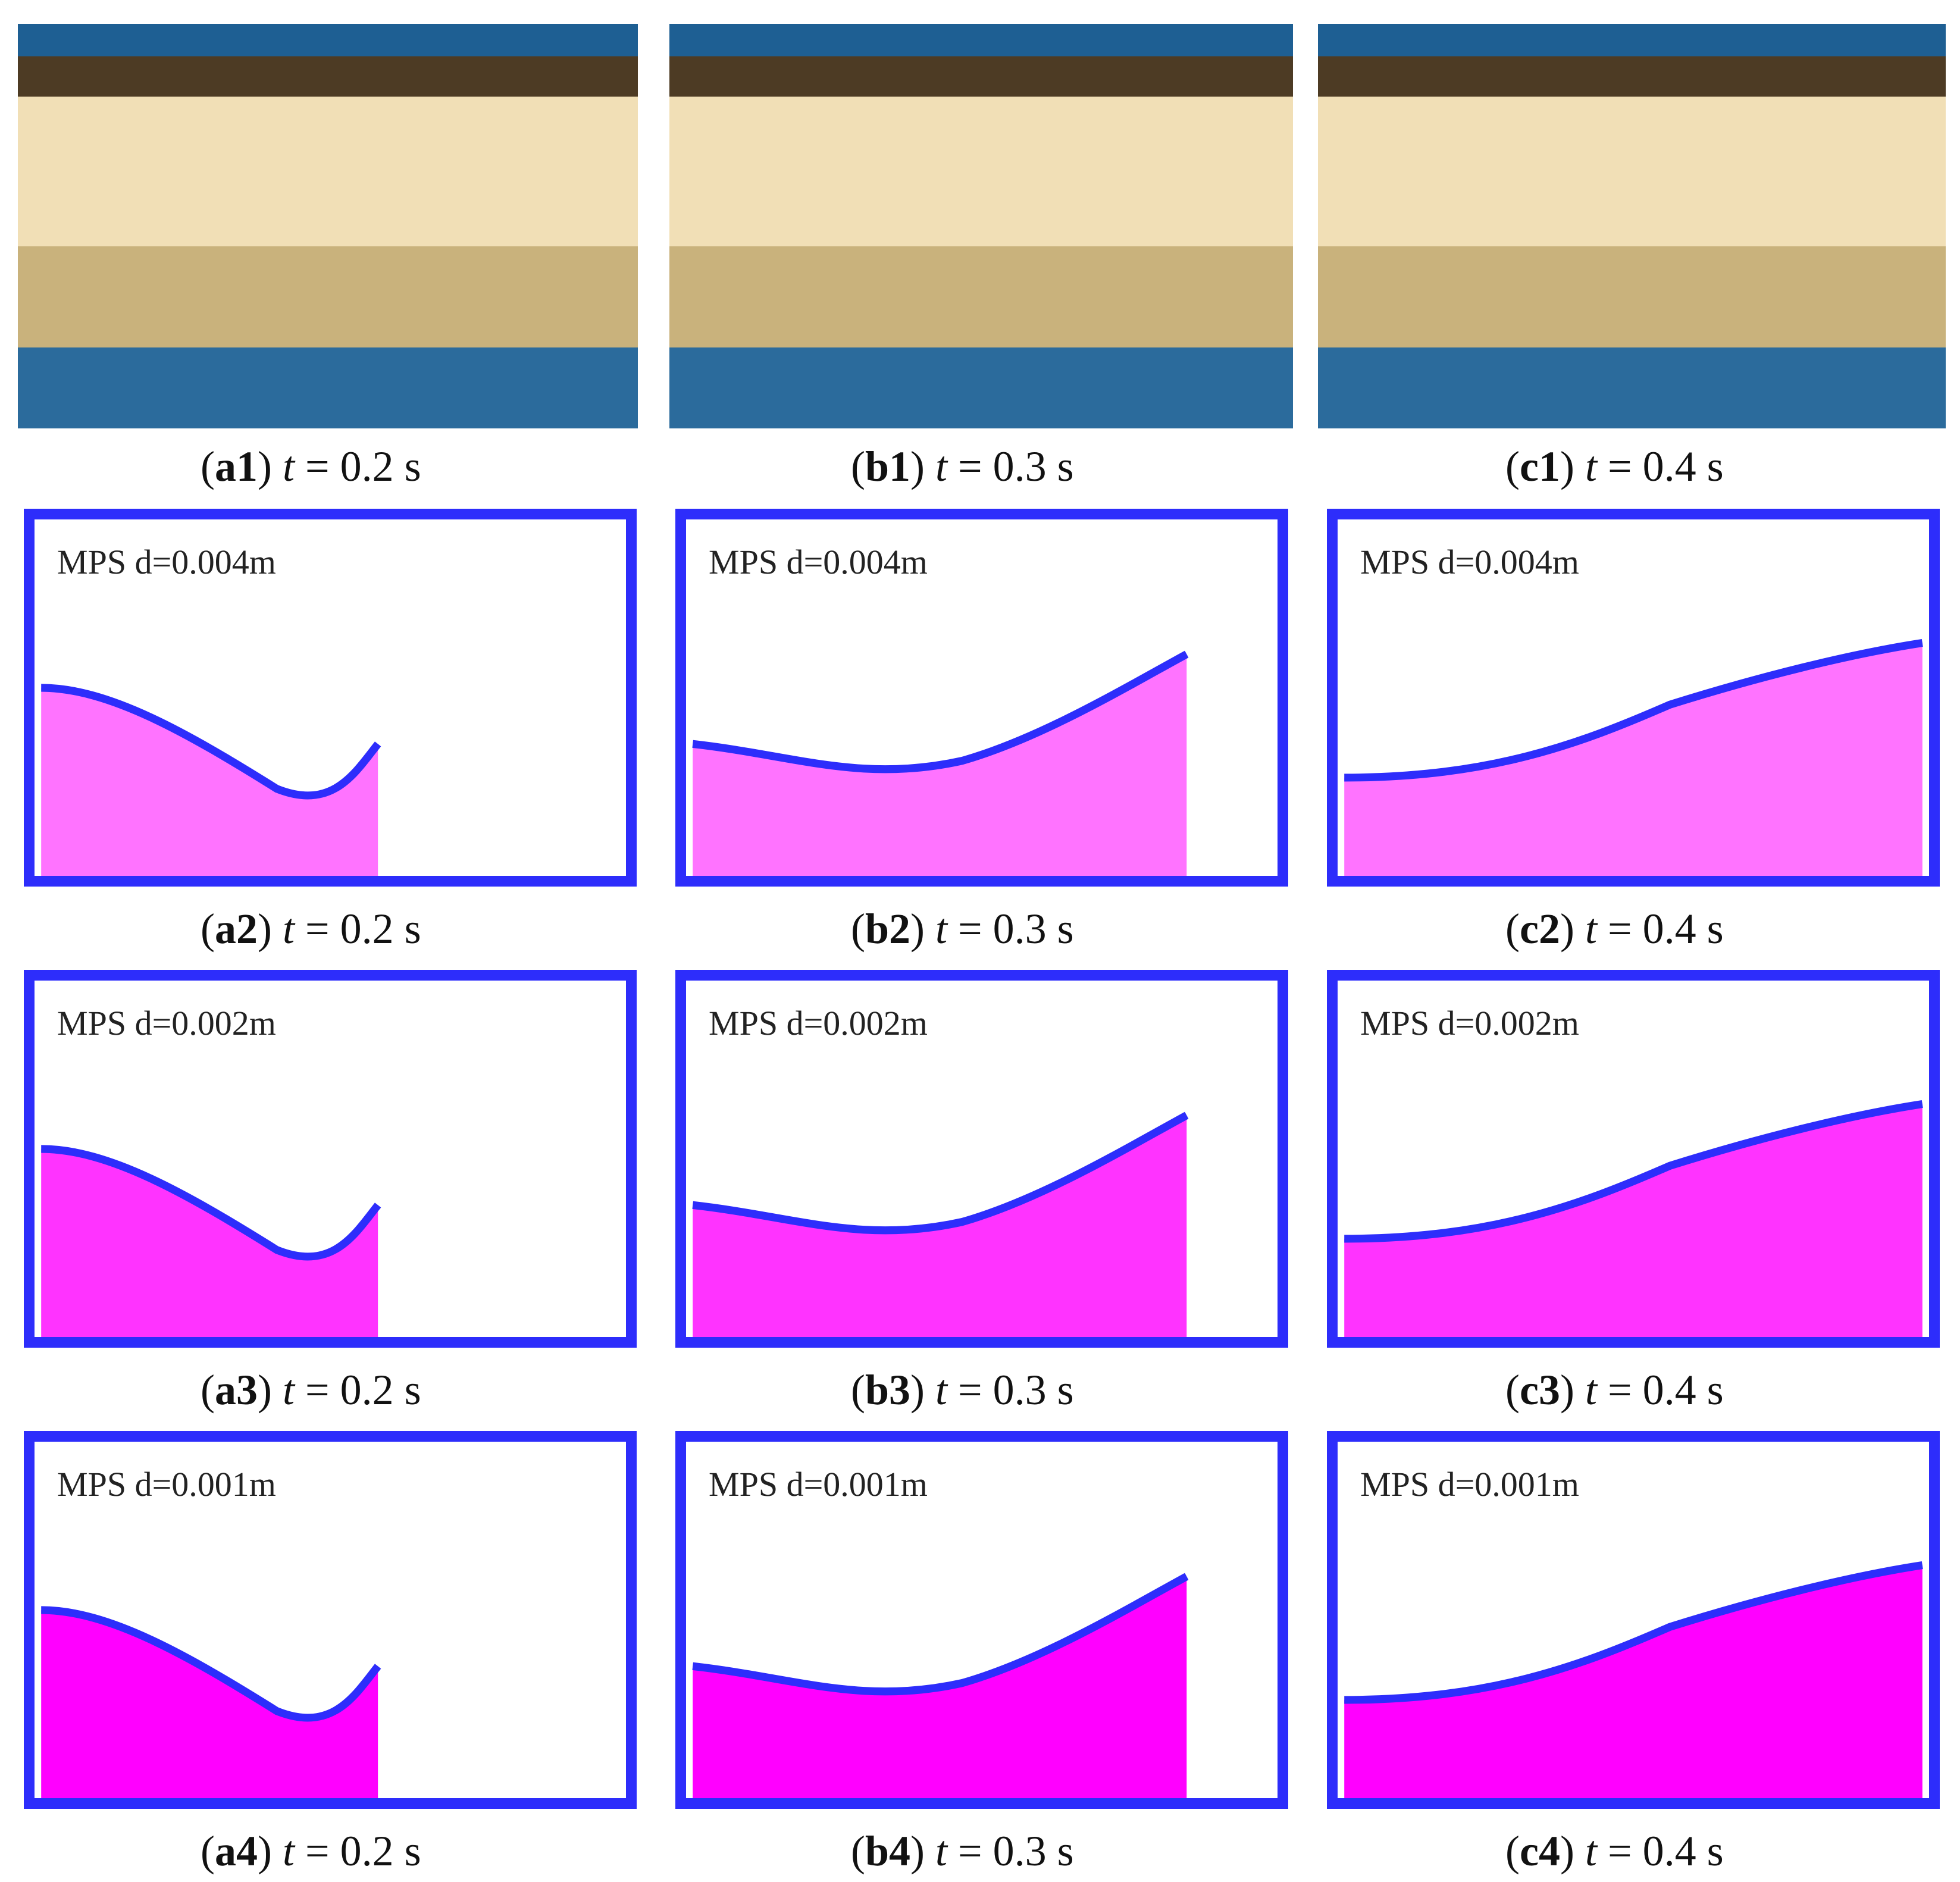 Image resolution: width=1960 pixels, height=1882 pixels. I want to click on caption-b1: (b1) t = 0.3 s, so click(962, 466).